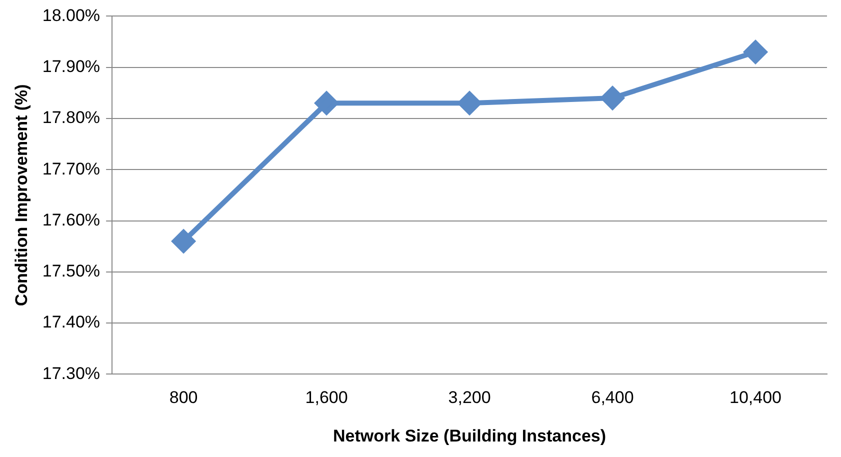 Image resolution: width=841 pixels, height=457 pixels. What do you see at coordinates (71, 373) in the screenshot?
I see `y-tick-label: 17.30%` at bounding box center [71, 373].